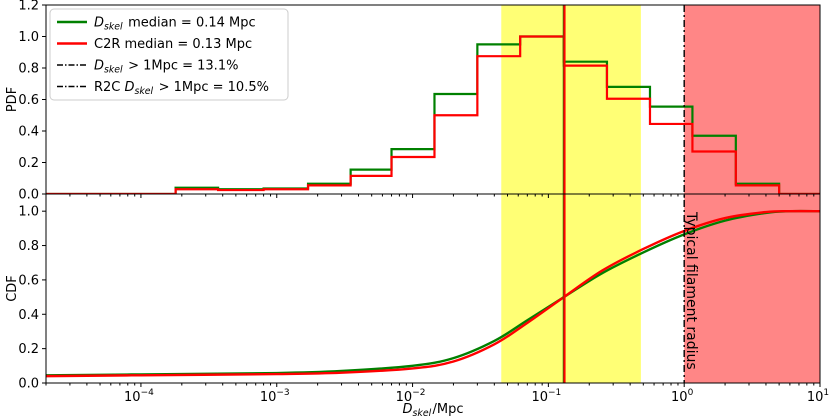 This screenshot has height=418, width=831. Describe the element at coordinates (28, 100) in the screenshot. I see `pdf-ytick-label: 0.6` at that location.